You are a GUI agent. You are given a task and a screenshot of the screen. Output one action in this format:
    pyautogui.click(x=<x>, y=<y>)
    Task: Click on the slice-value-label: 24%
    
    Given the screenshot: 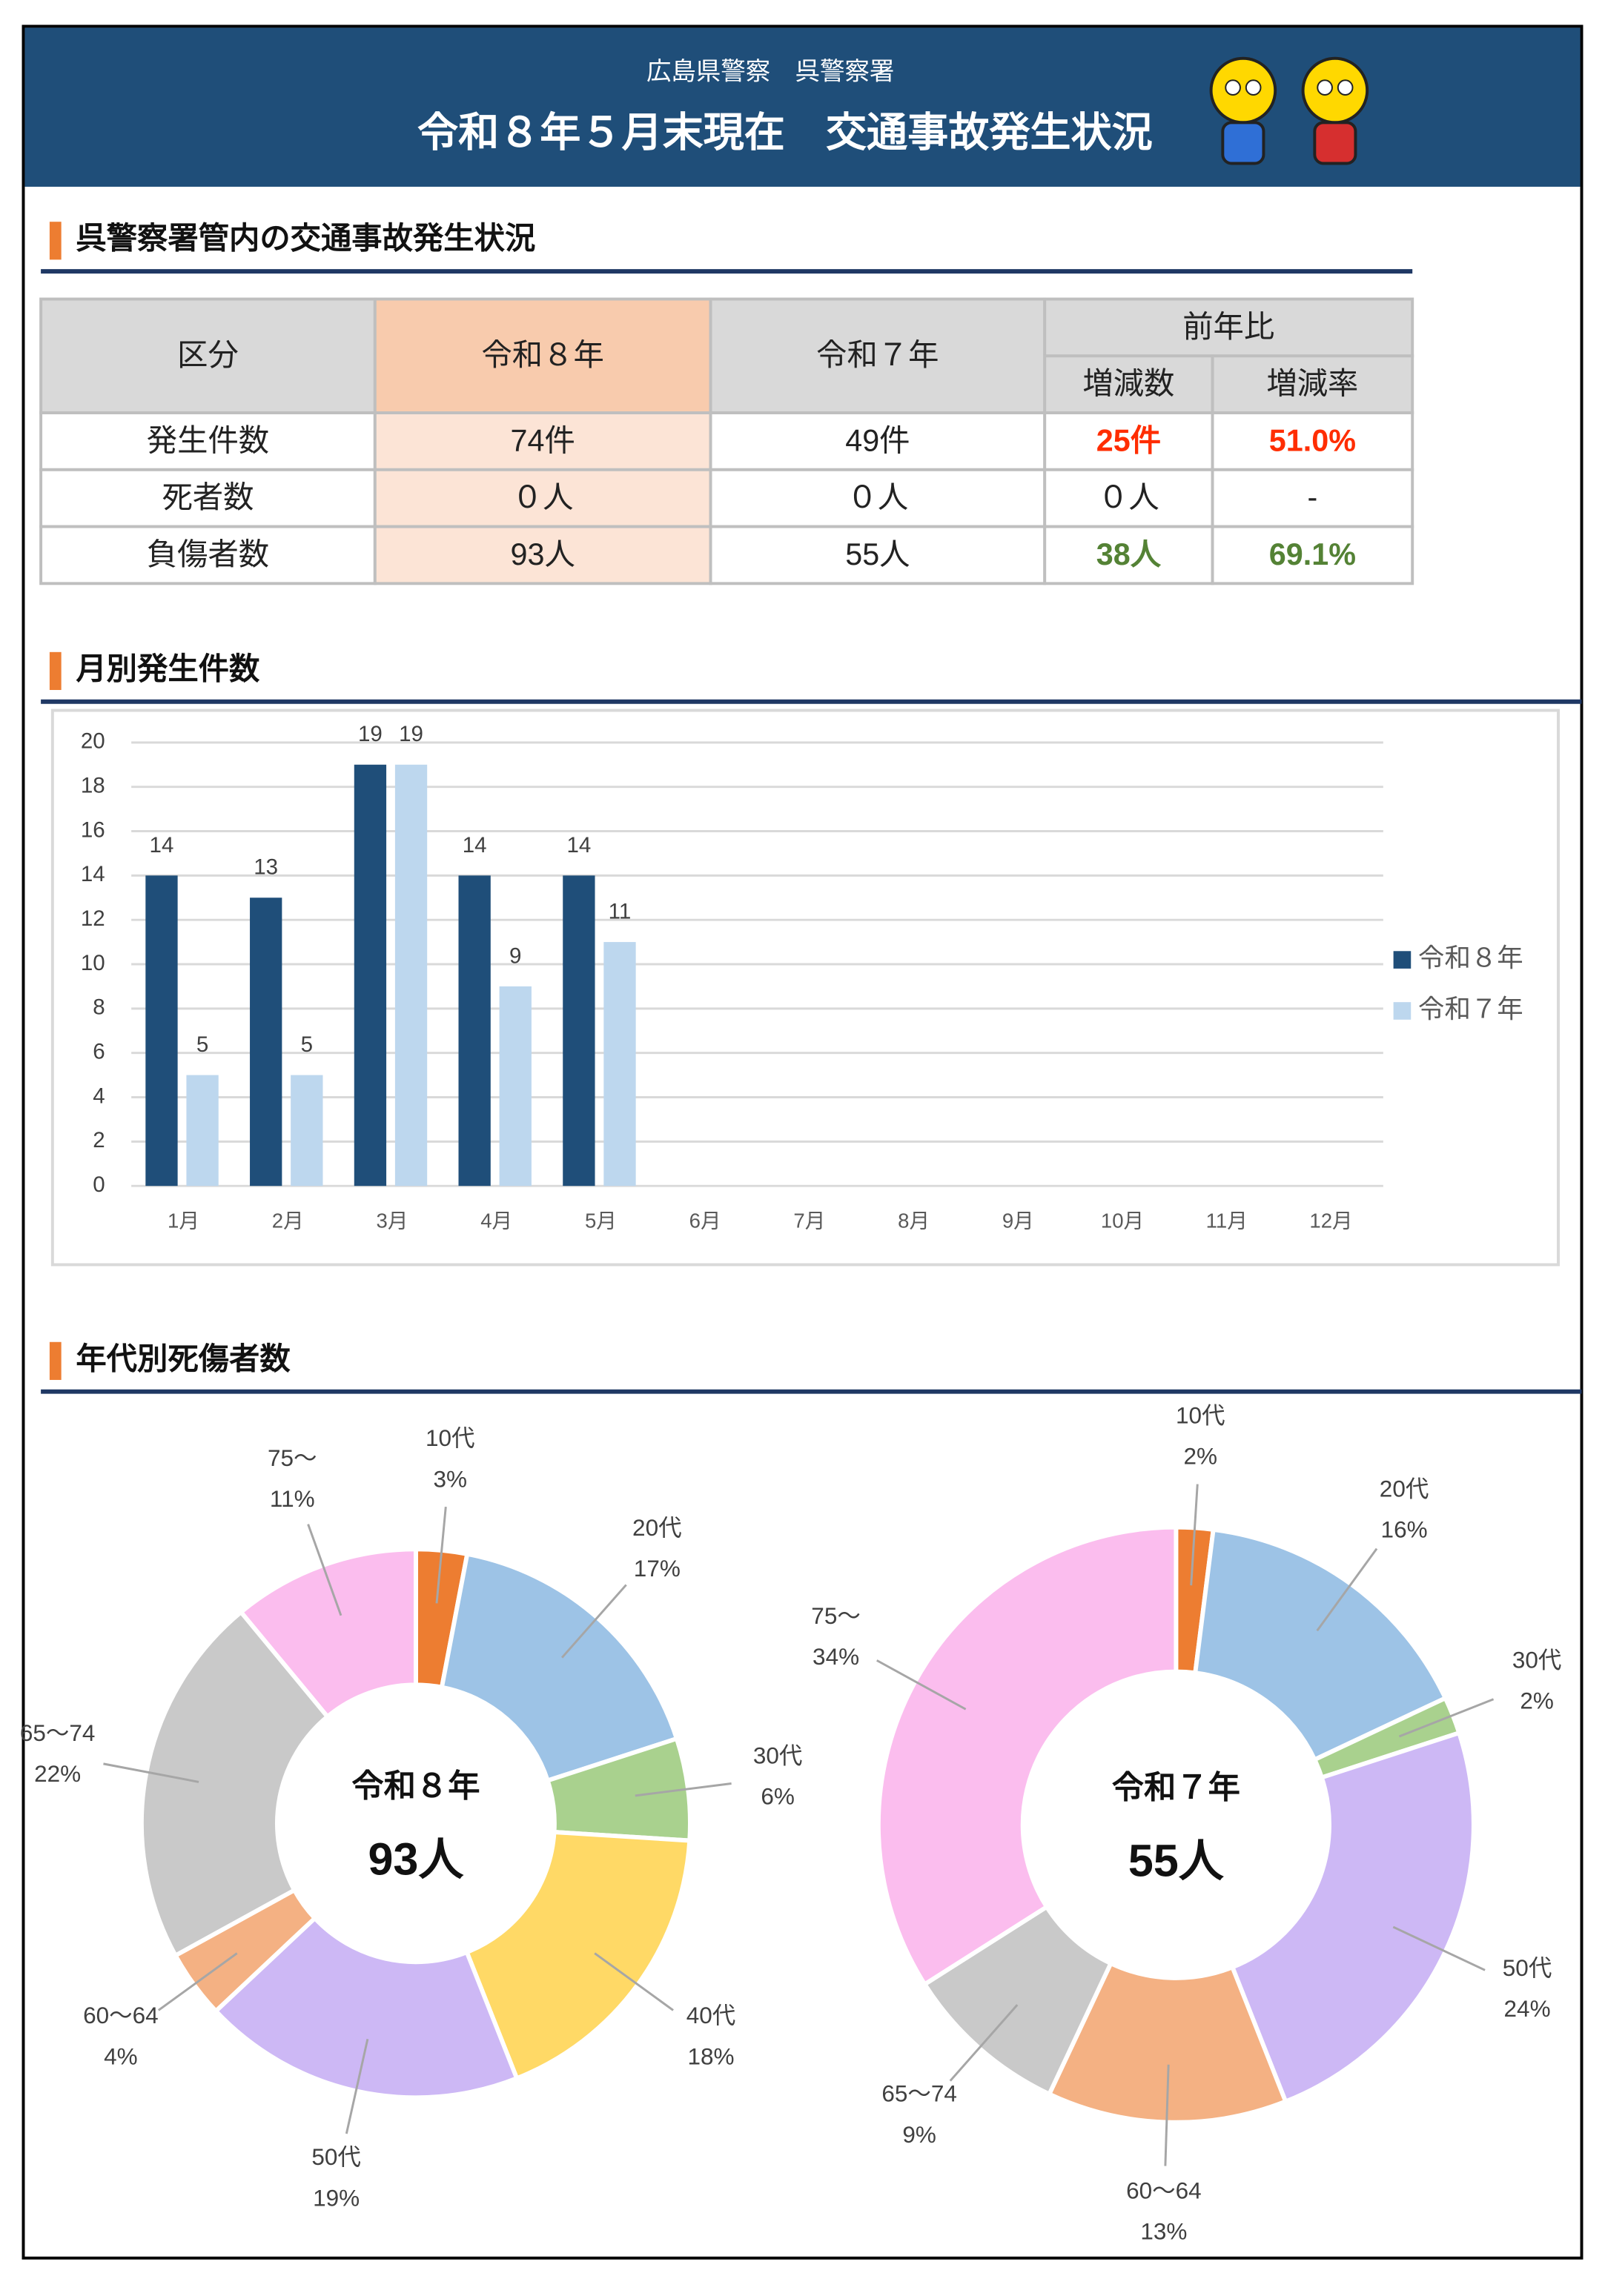 What is the action you would take?
    pyautogui.click(x=1527, y=2008)
    